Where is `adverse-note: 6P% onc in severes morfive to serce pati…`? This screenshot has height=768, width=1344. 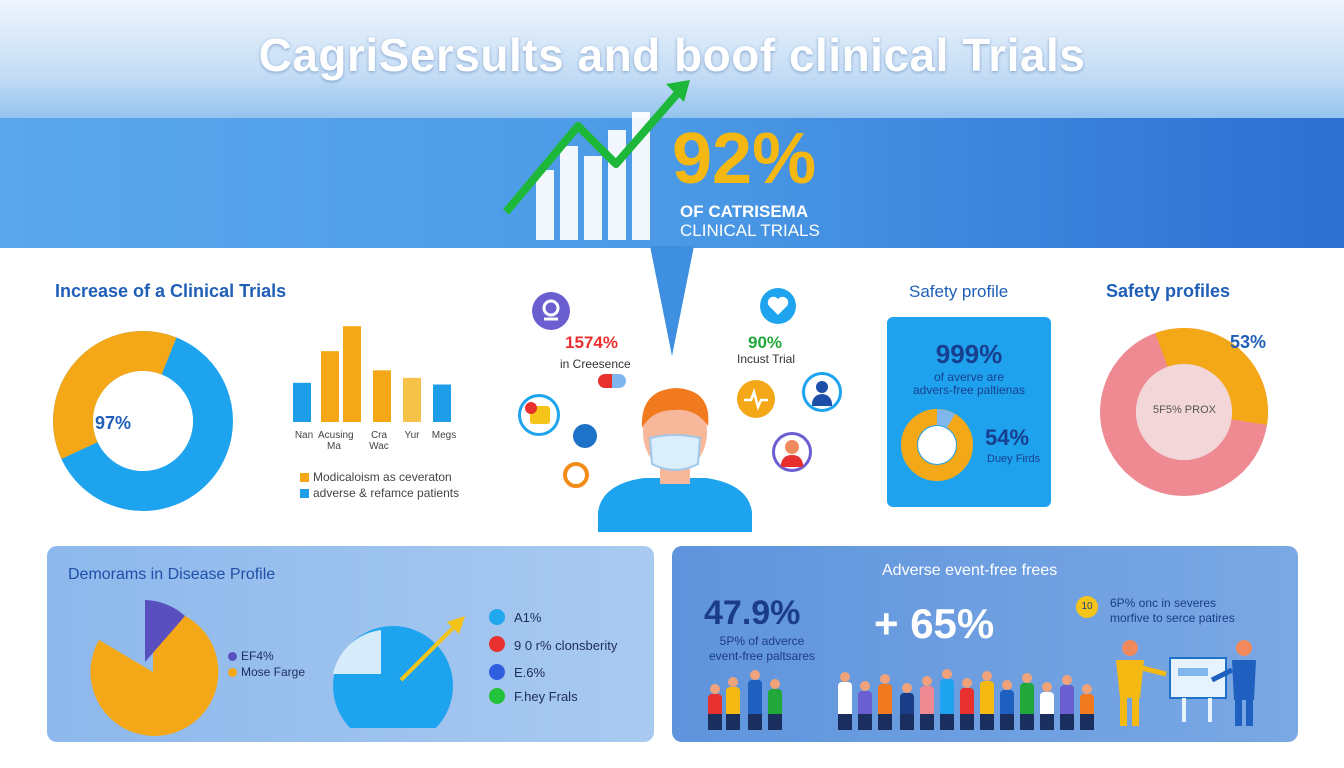
adverse-note: 6P% onc in severes morfive to serce pati… is located at coordinates (1172, 611).